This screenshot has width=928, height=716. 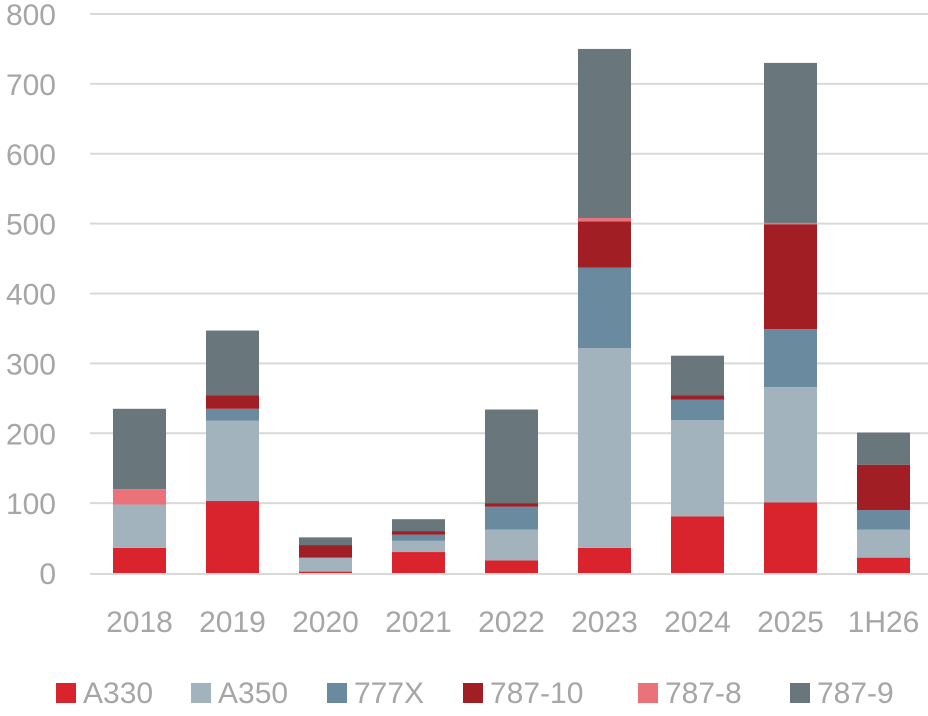 What do you see at coordinates (511, 545) in the screenshot?
I see `bar-segment-a350-2022` at bounding box center [511, 545].